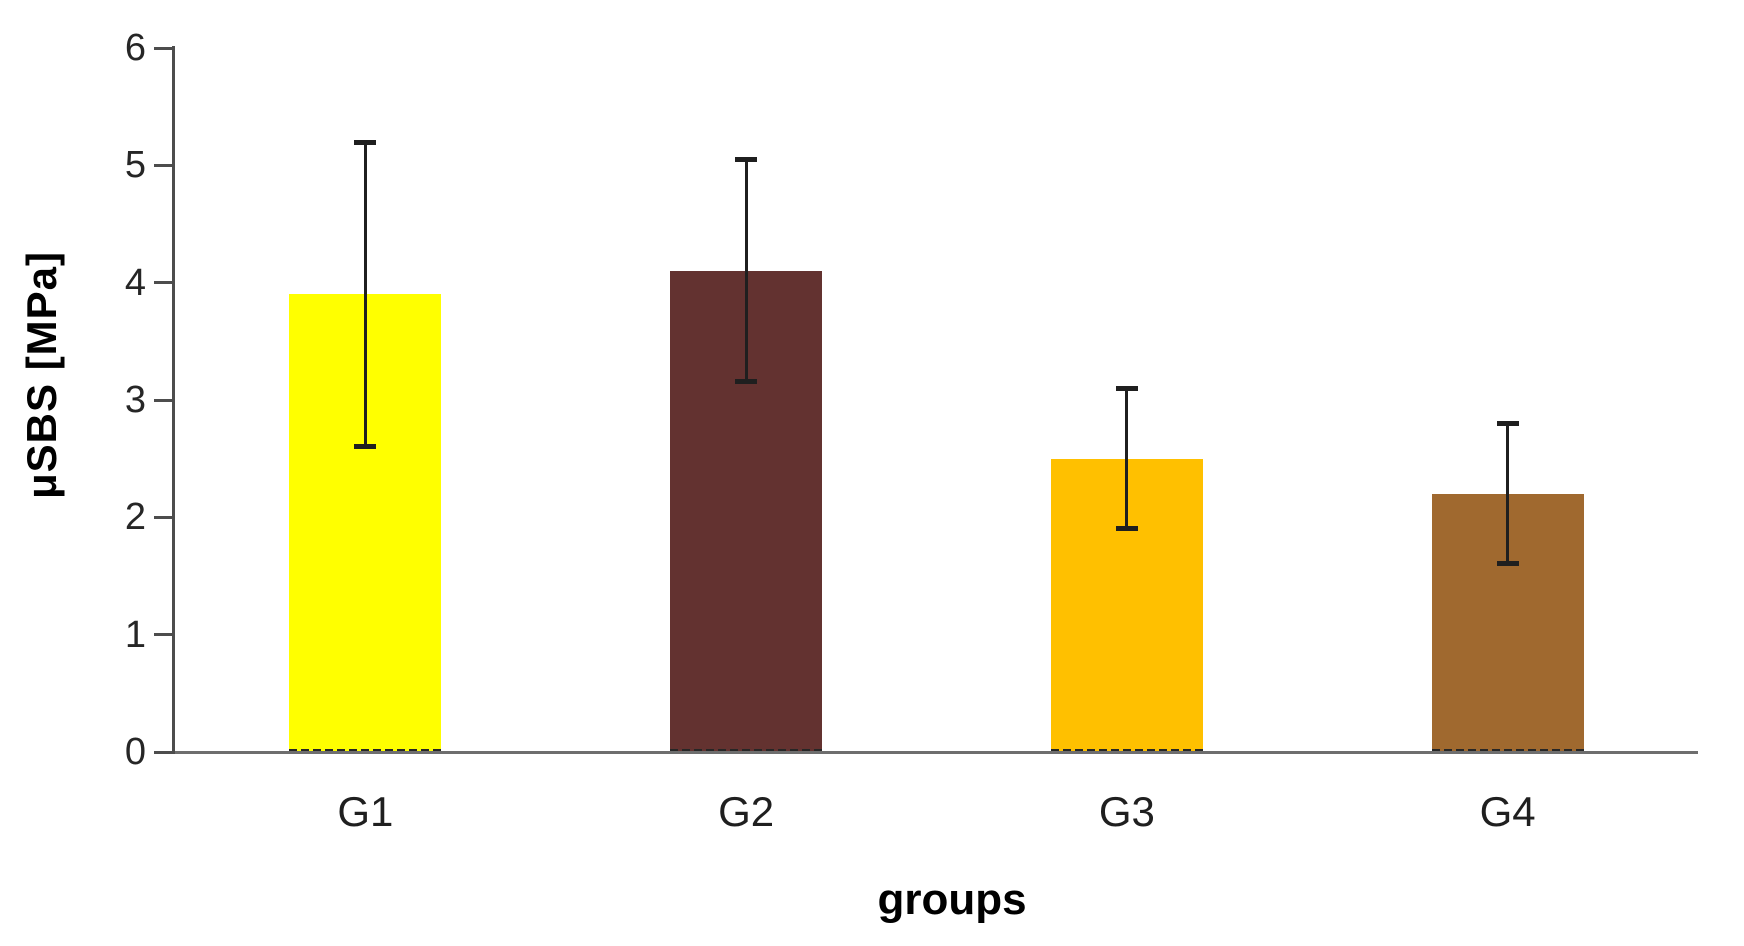  Describe the element at coordinates (1126, 529) in the screenshot. I see `error-bar-cap-bottom-g3` at that location.